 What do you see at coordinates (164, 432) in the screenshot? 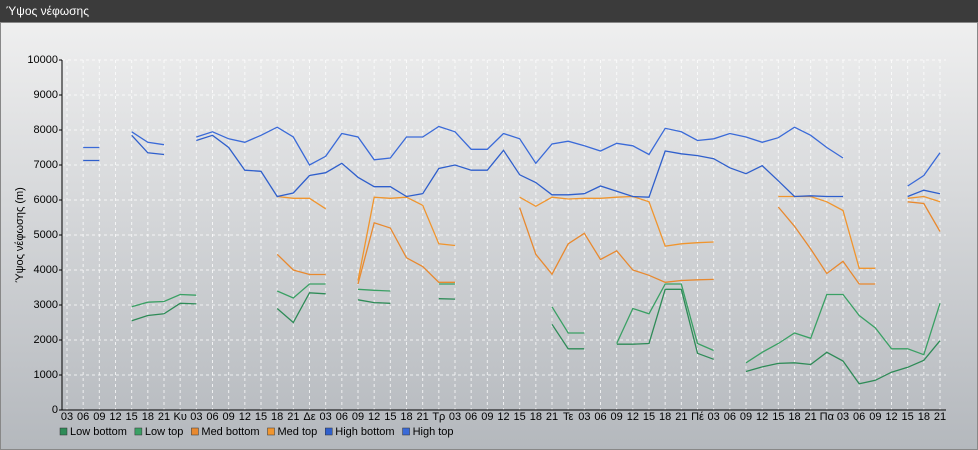
I see `legend-label: Low top` at bounding box center [164, 432].